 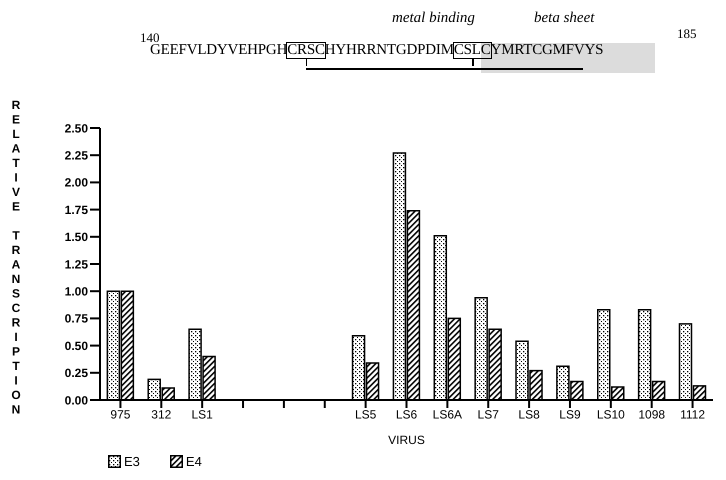 What do you see at coordinates (202, 415) in the screenshot?
I see `x-tick-label: LS1` at bounding box center [202, 415].